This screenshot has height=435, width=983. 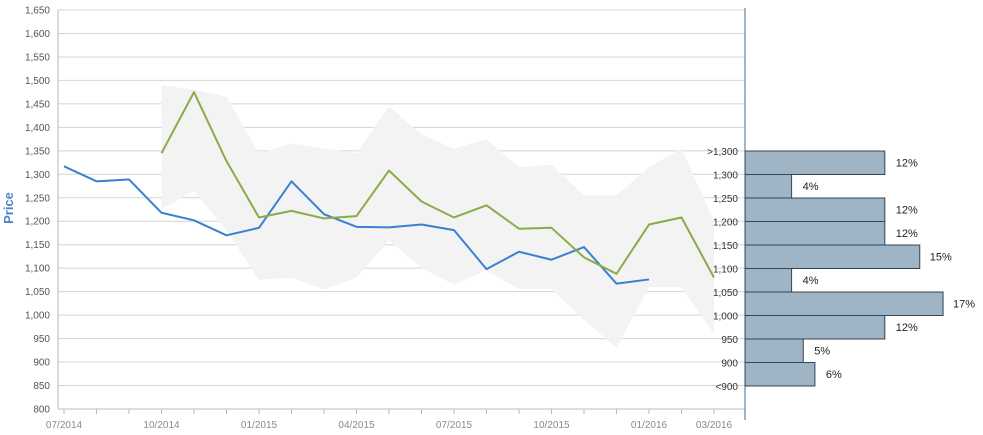 I want to click on y-tick-label: 1,600, so click(x=37, y=34).